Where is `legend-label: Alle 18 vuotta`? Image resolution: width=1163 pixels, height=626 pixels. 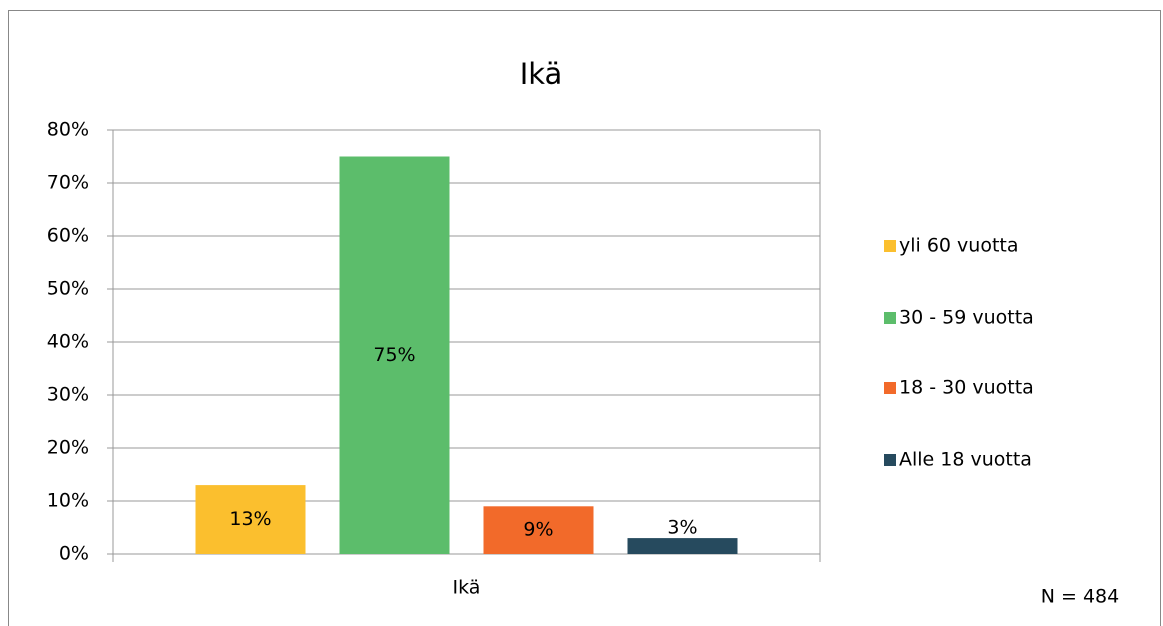 legend-label: Alle 18 vuotta is located at coordinates (965, 460).